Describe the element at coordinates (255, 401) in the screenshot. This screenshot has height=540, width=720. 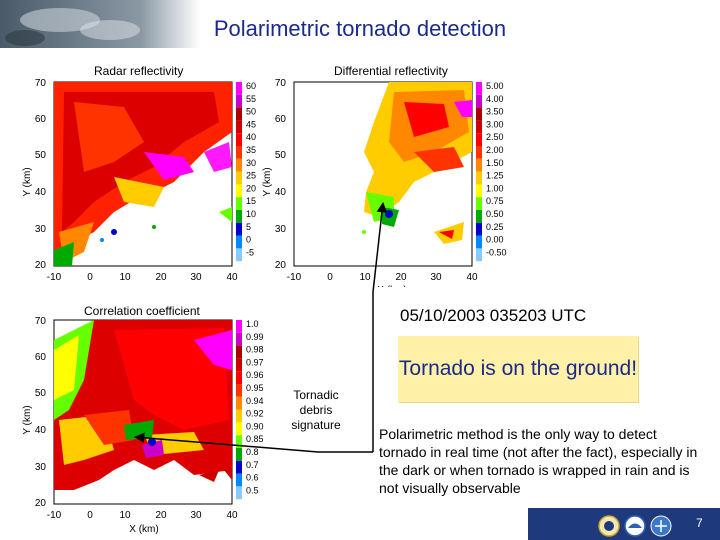
I see `colorbar-label: 0.94` at that location.